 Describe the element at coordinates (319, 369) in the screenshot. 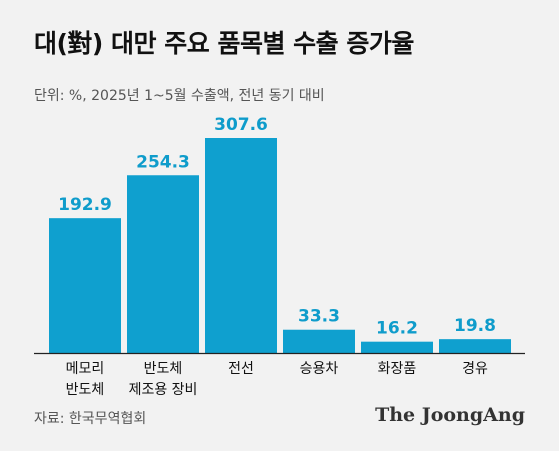

I see `category-label: 승용차` at that location.